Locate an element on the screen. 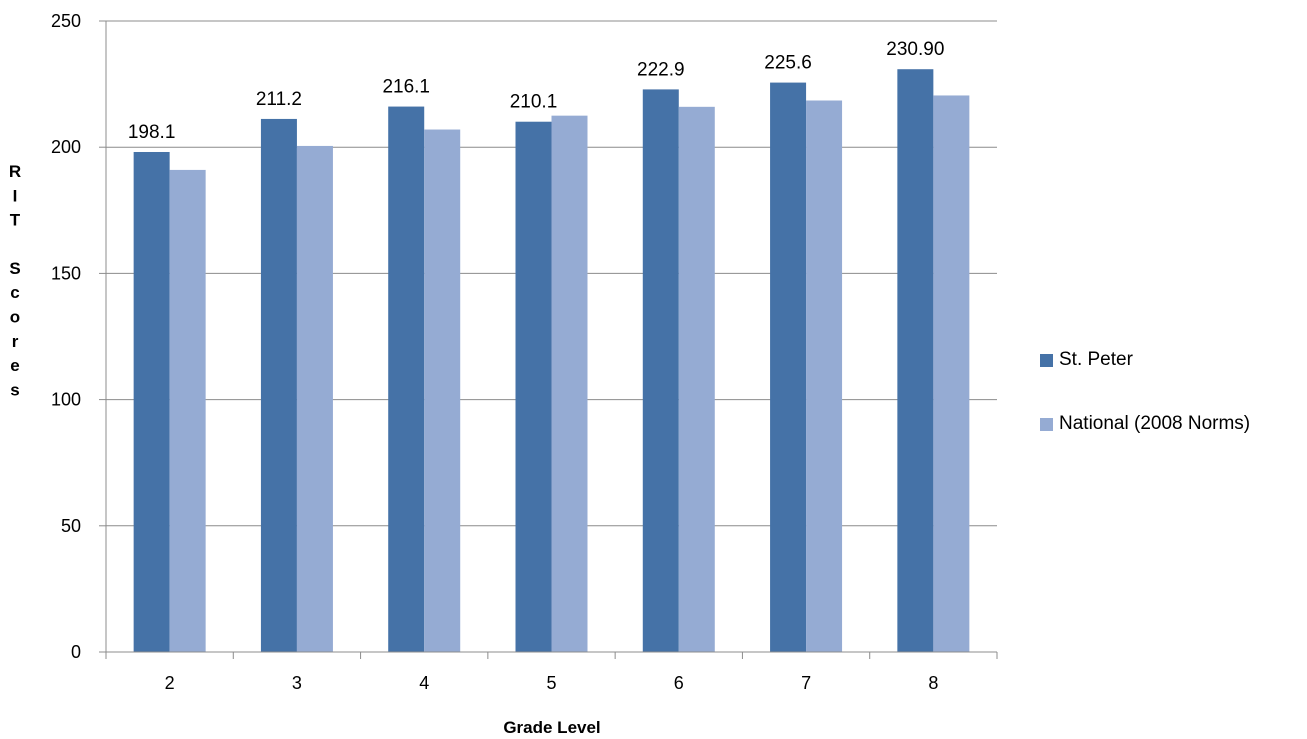 Image resolution: width=1307 pixels, height=739 pixels. legend-swatch-st-peter is located at coordinates (1046, 360).